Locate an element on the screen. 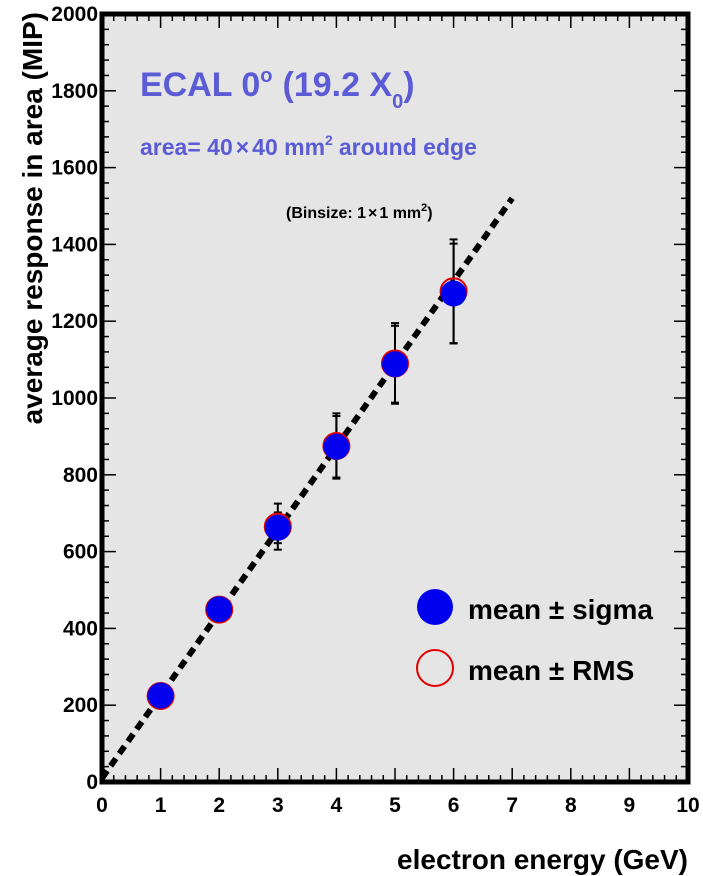  x-tick-label: 1 is located at coordinates (161, 805).